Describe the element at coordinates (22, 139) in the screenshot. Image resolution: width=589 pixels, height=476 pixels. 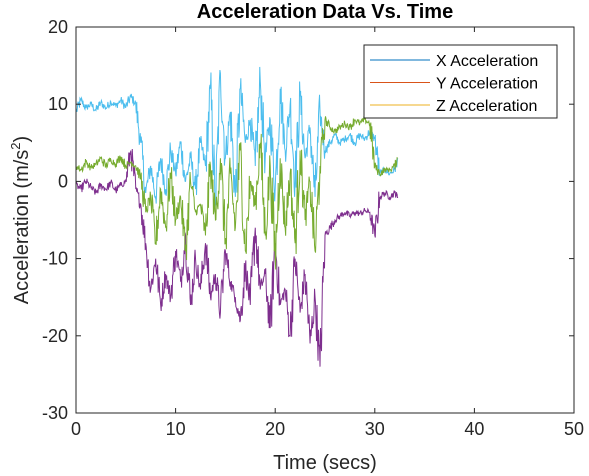
I see `y-axis-title-close: )` at that location.